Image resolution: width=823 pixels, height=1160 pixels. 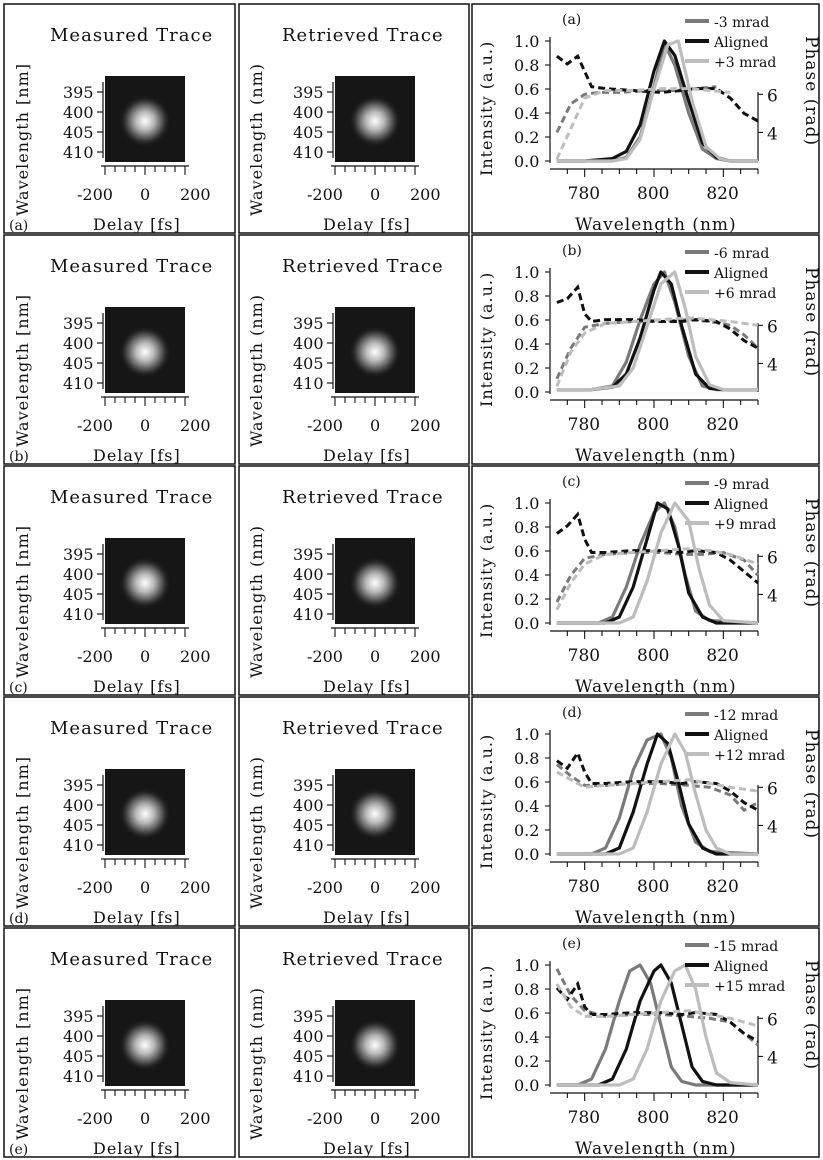 I want to click on intensity-line-aligned, so click(x=657, y=794).